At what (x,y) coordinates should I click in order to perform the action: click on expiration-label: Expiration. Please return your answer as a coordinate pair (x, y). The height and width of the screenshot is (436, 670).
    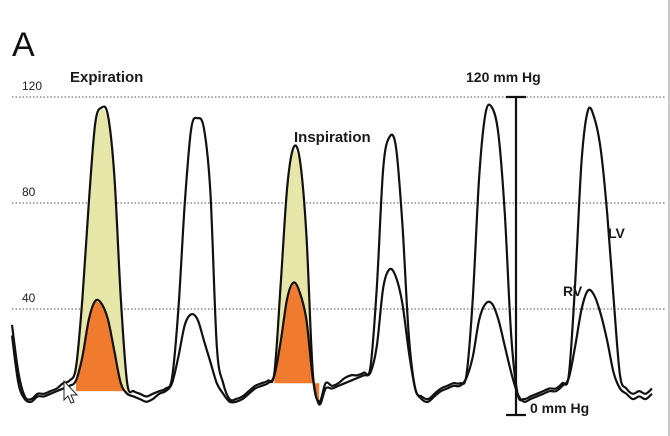
    Looking at the image, I should click on (106, 77).